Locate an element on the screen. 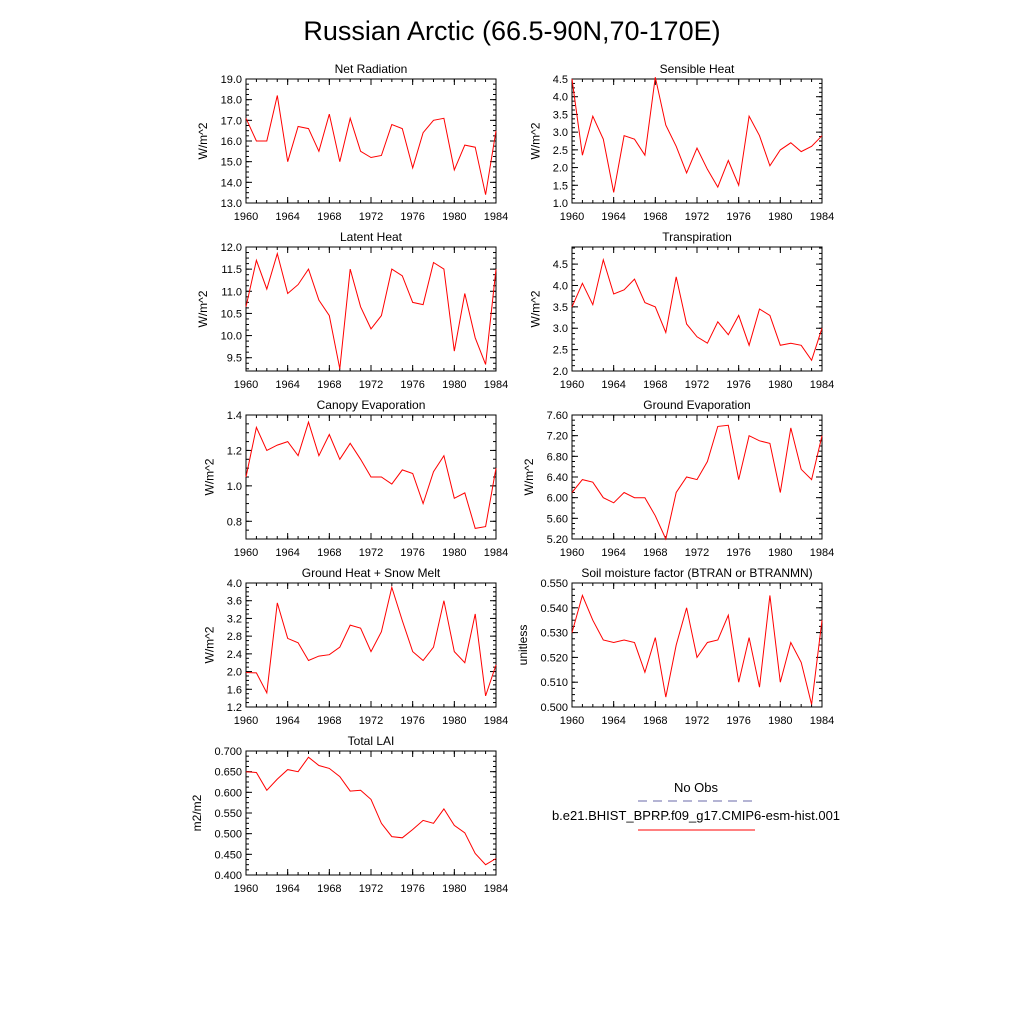  y-tick-label: 19.0 is located at coordinates (231, 80).